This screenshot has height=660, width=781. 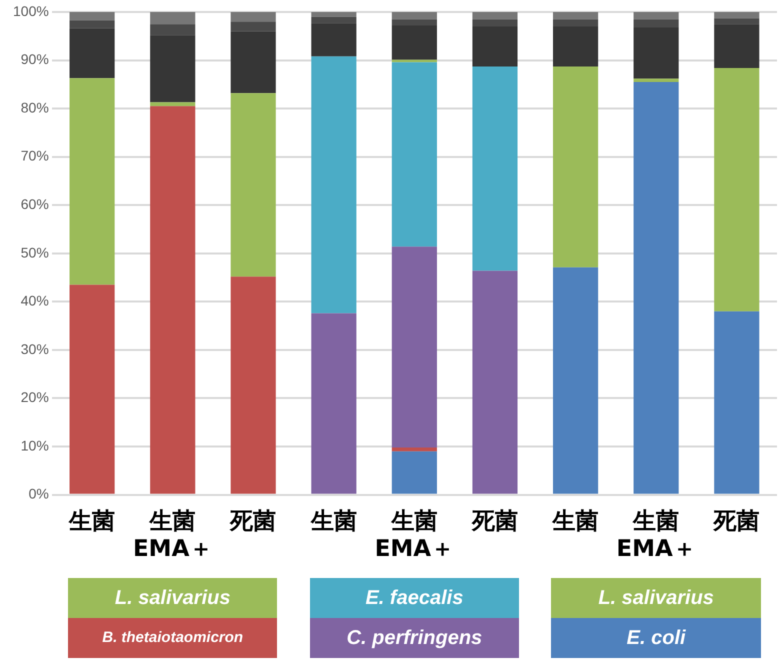 What do you see at coordinates (656, 638) in the screenshot?
I see `text: E. coli` at bounding box center [656, 638].